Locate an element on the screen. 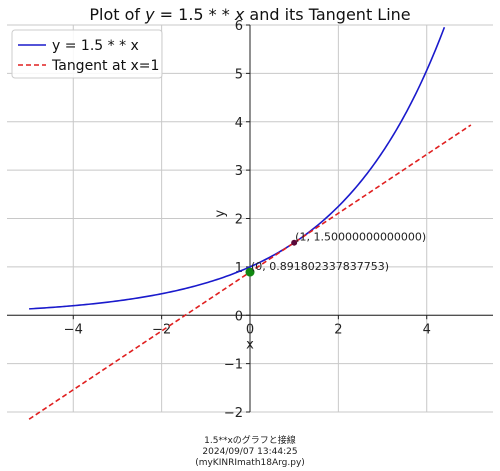  y-tick-label: −1 is located at coordinates (233, 365).